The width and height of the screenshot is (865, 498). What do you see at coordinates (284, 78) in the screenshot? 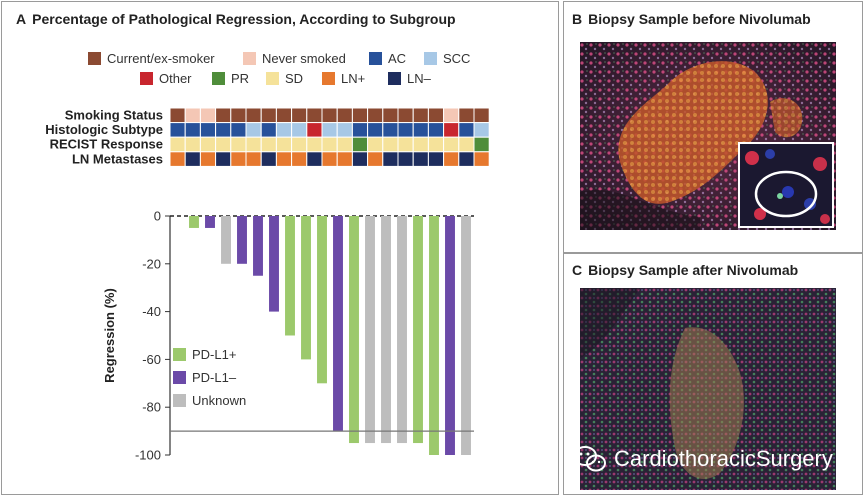
I see `legend-item: SD` at bounding box center [284, 78].